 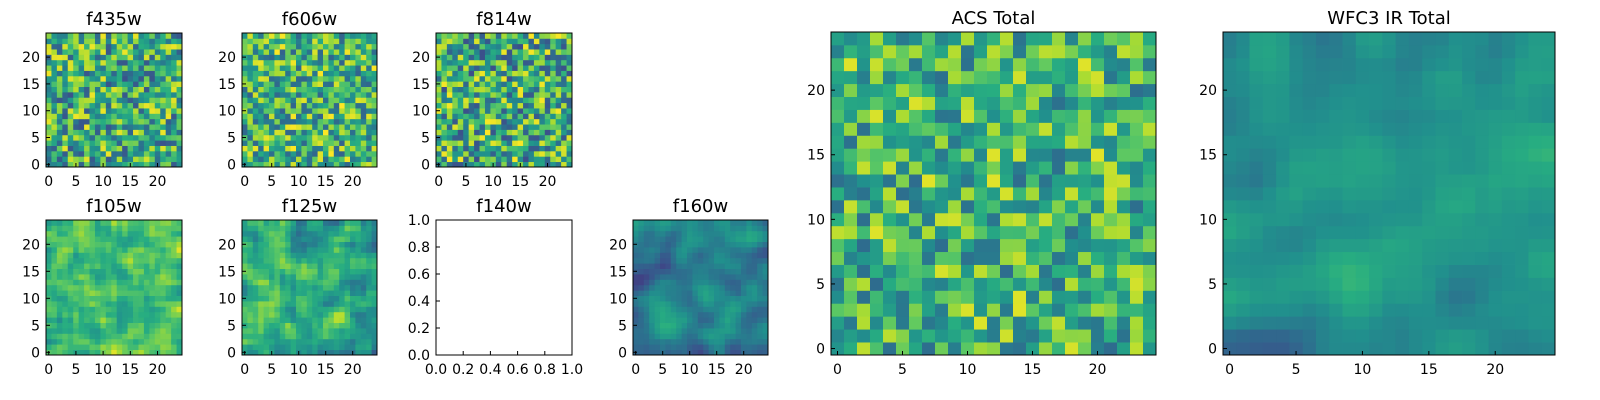 I want to click on y-tick-label: 10, so click(x=31, y=299).